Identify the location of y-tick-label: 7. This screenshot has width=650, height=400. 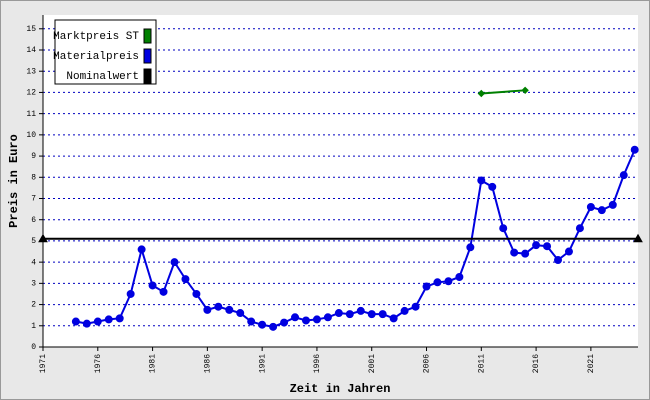
(33, 199).